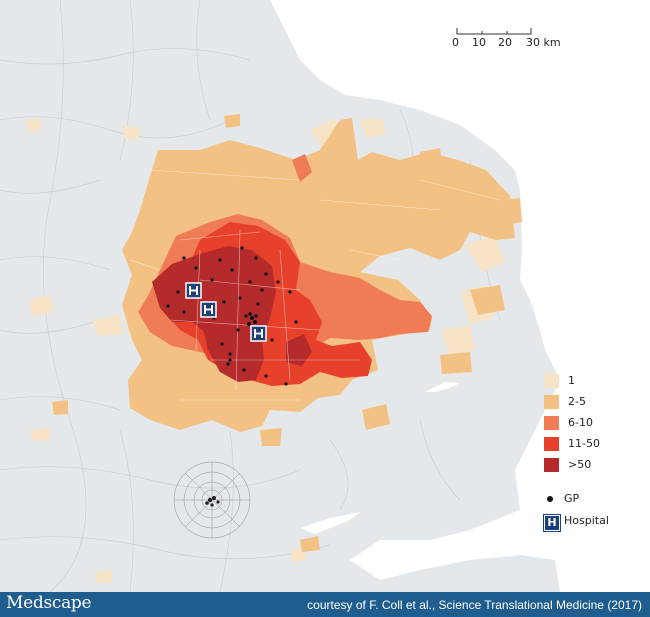 The width and height of the screenshot is (650, 617). I want to click on legend-item: 11-50, so click(594, 445).